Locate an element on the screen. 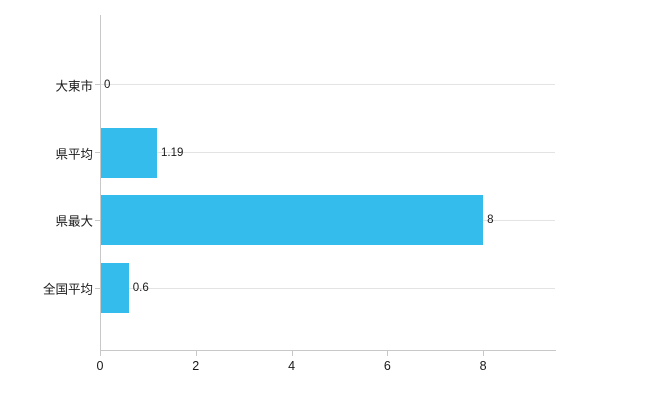  bar-value-label: 1.19 is located at coordinates (172, 152).